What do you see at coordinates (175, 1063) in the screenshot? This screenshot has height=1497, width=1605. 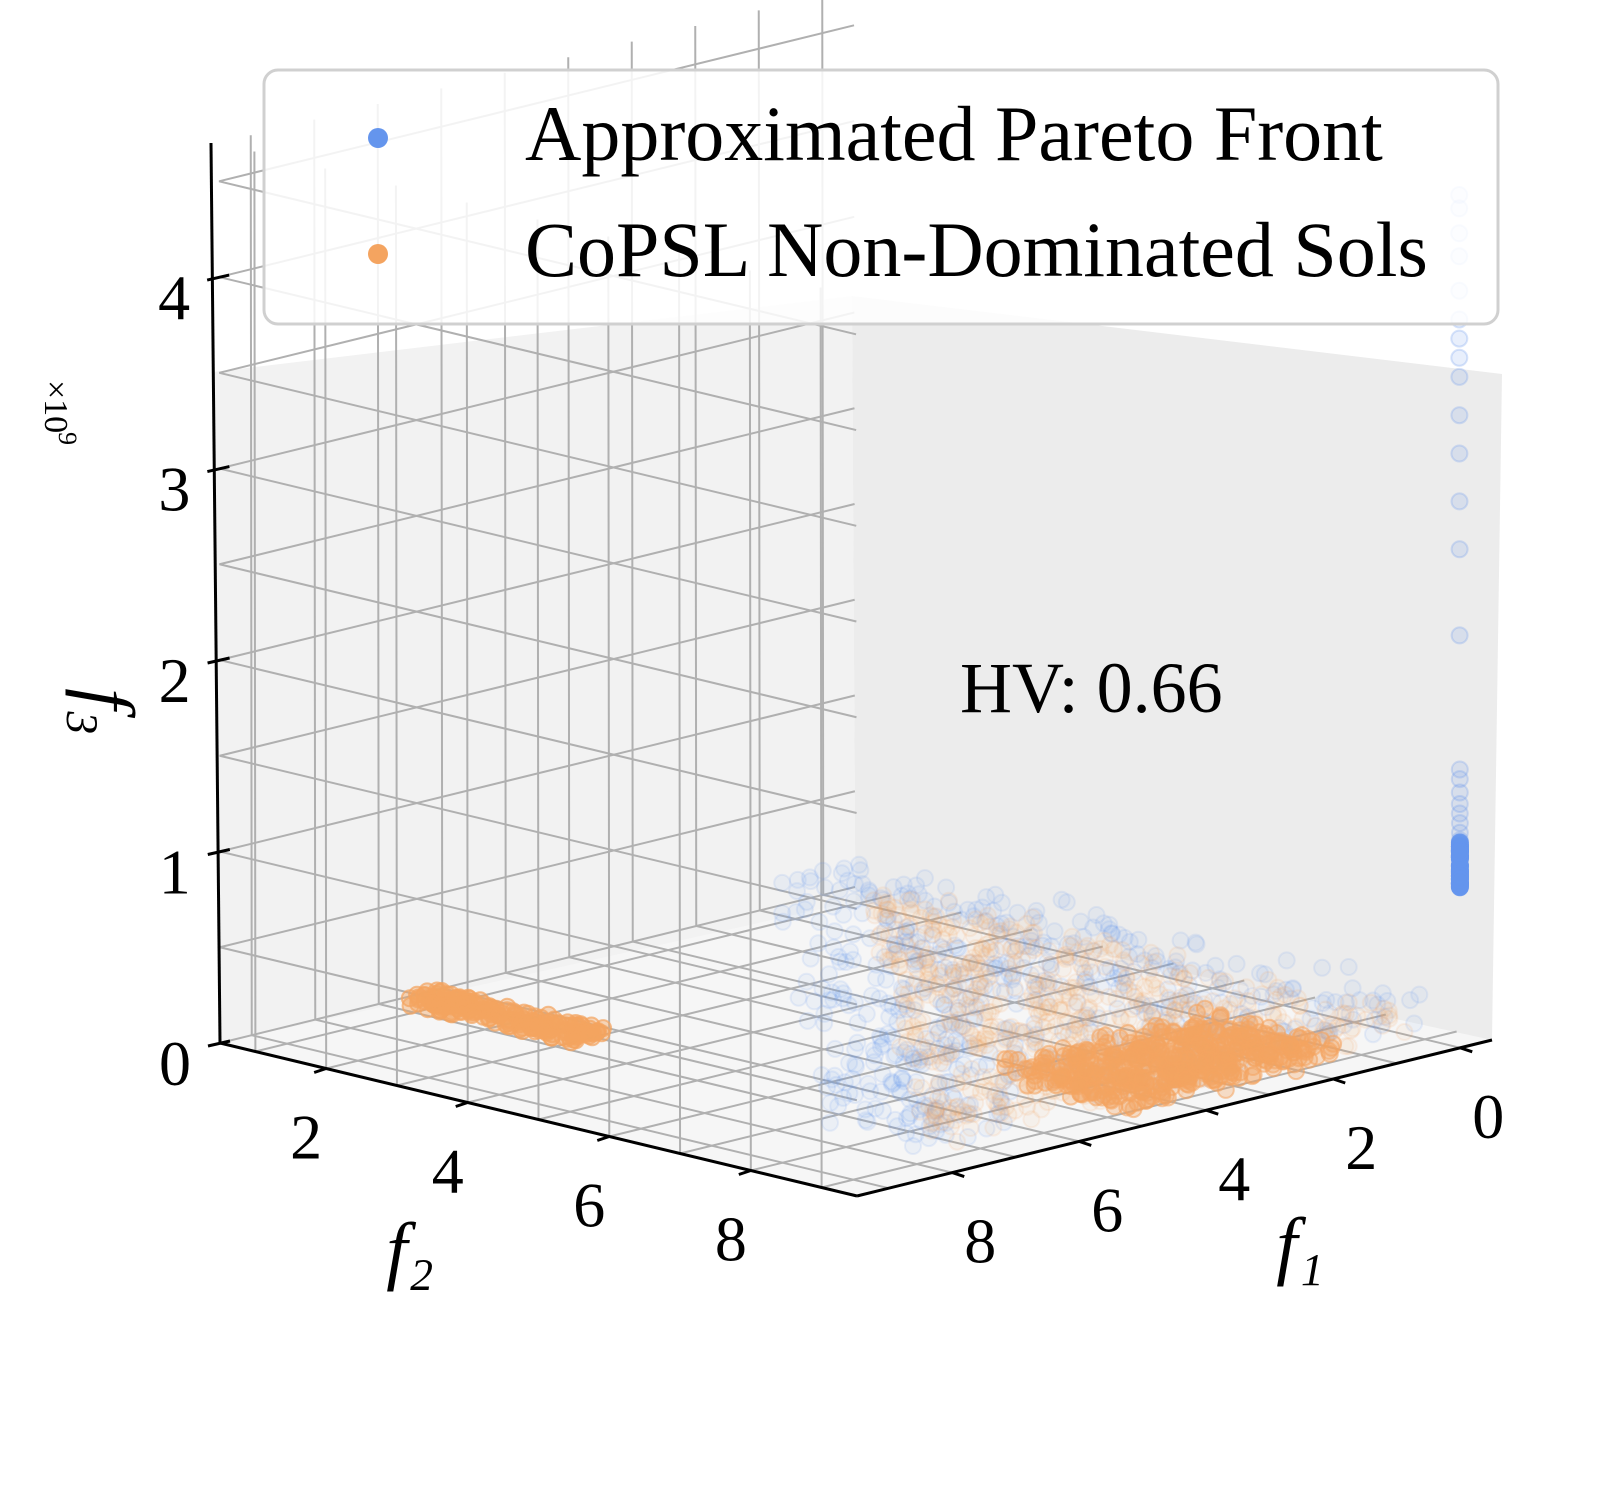 I see `z-tick-label: 0` at bounding box center [175, 1063].